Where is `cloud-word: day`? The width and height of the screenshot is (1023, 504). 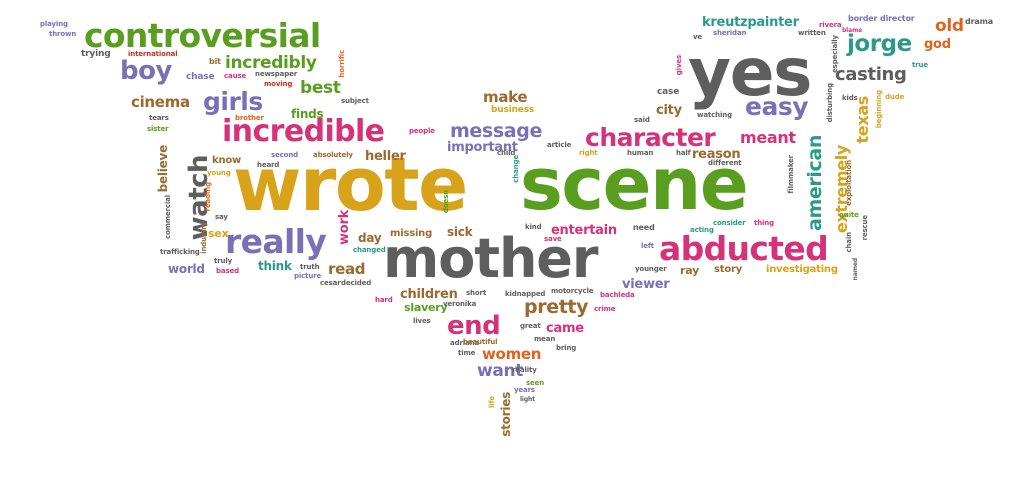 cloud-word: day is located at coordinates (370, 238).